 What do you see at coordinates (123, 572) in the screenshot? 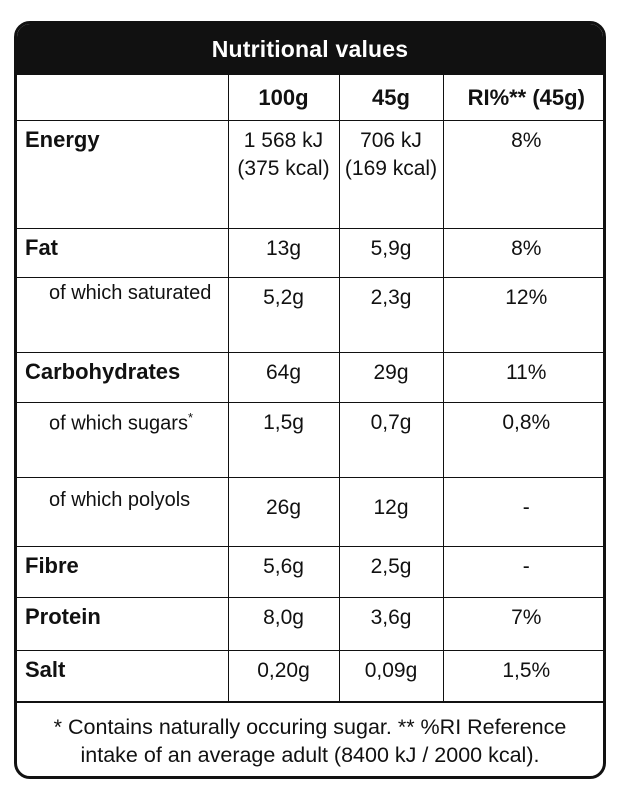
I see `row-label: Fibre` at bounding box center [123, 572].